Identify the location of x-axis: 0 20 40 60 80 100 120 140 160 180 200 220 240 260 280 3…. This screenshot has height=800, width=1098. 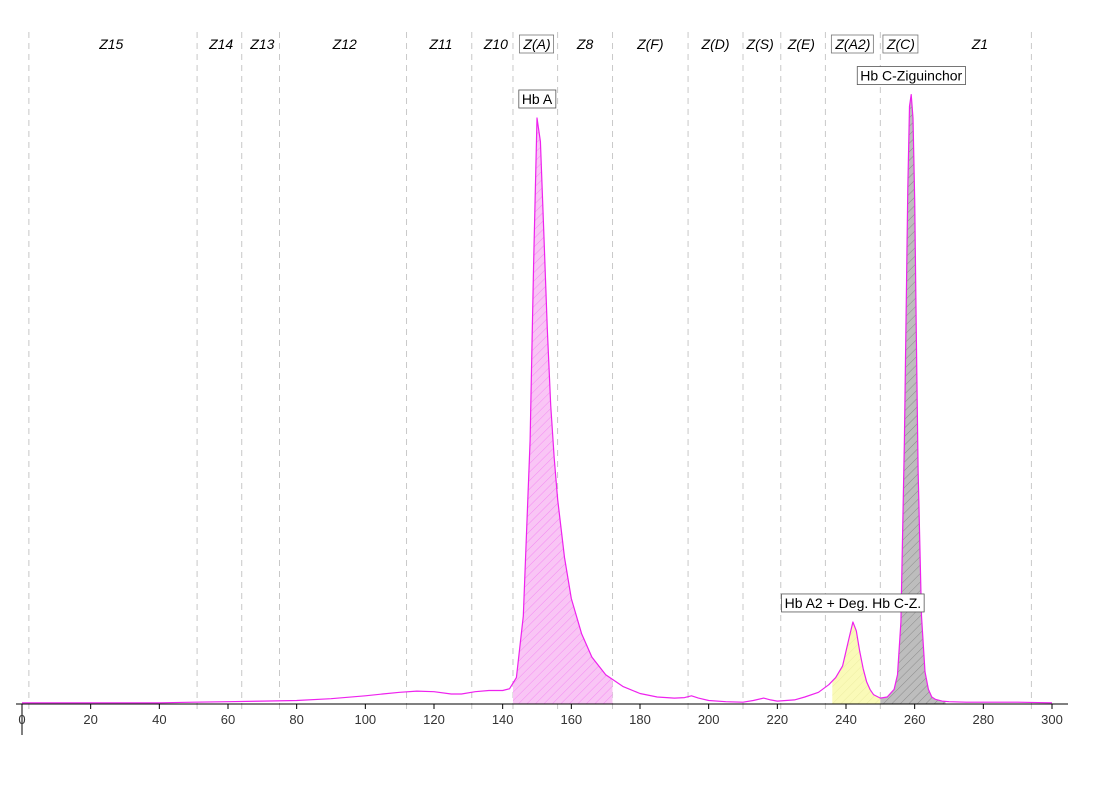
(542, 719).